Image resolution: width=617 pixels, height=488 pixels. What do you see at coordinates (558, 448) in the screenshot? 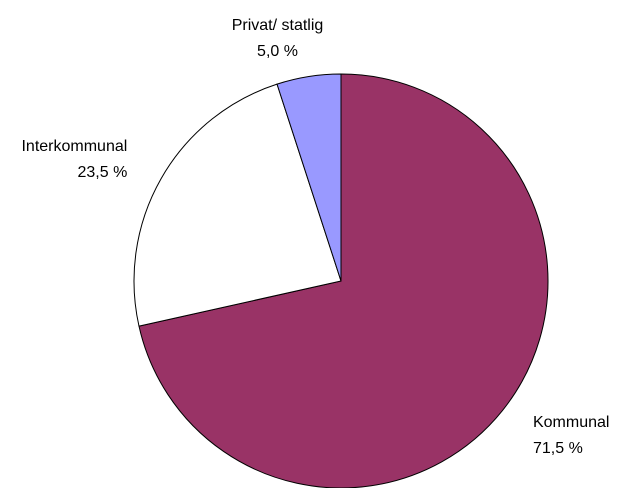
I see `slice-value-label: 71,5 %` at bounding box center [558, 448].